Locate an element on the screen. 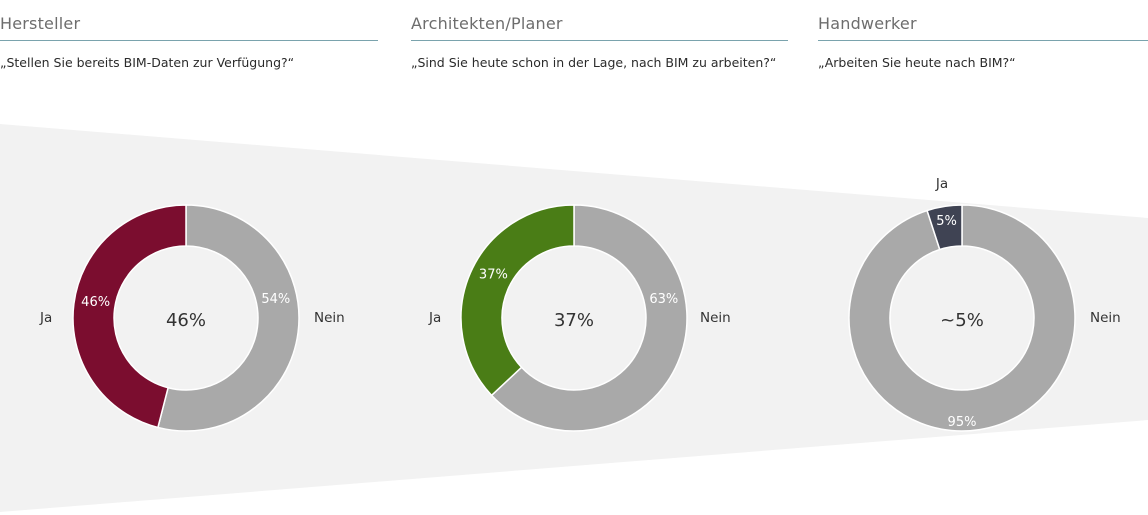  column-title: Hersteller is located at coordinates (189, 27).